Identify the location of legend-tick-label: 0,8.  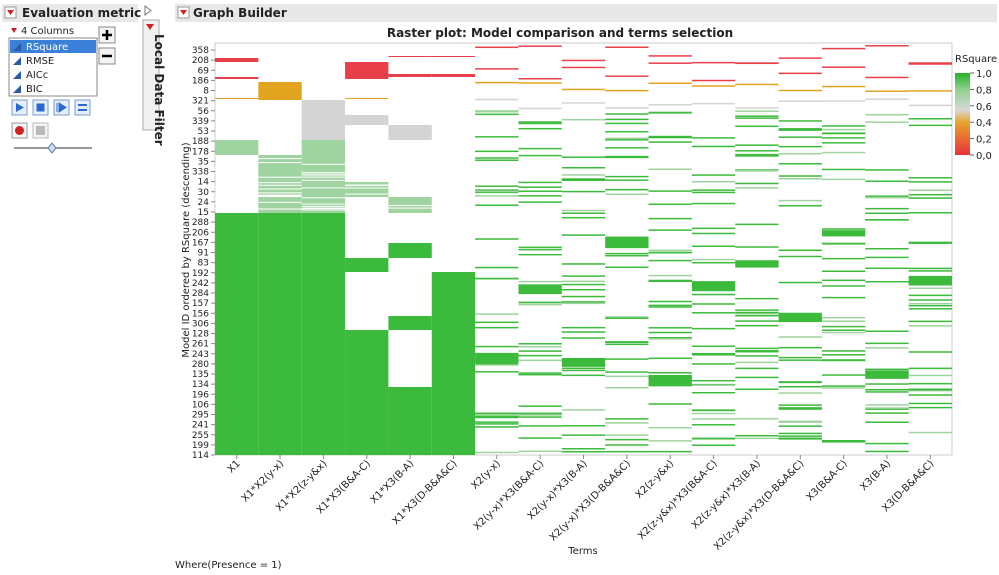
(984, 90).